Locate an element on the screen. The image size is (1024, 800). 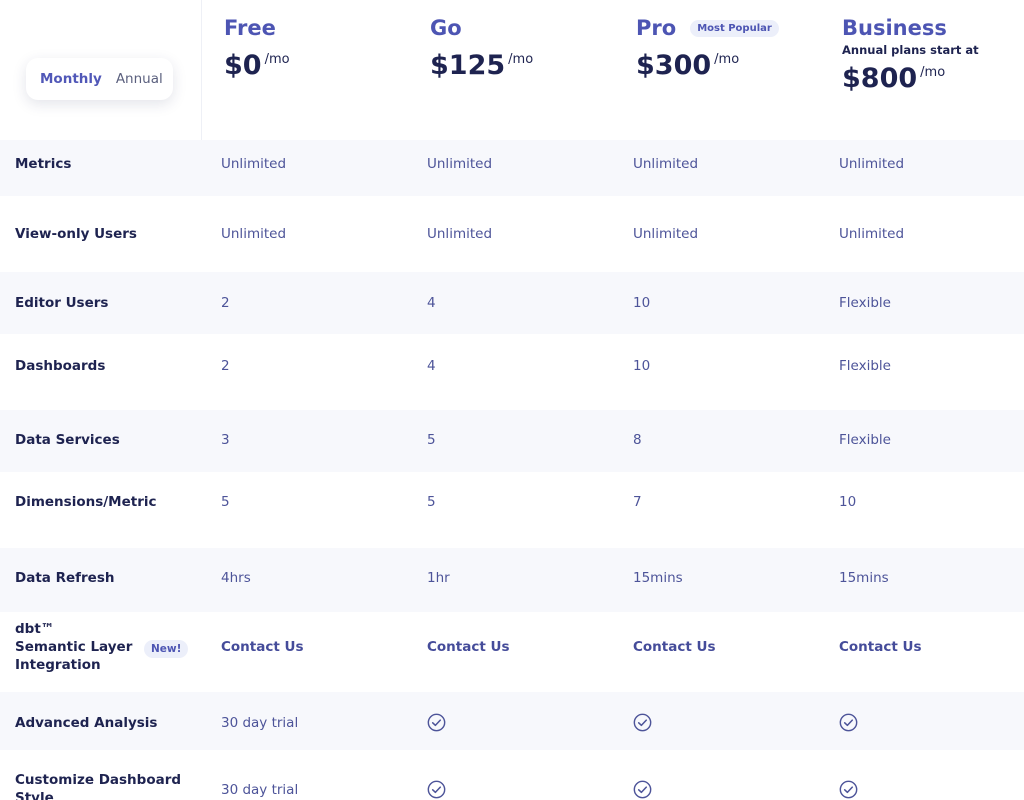
plan-name: Business is located at coordinates (894, 28).